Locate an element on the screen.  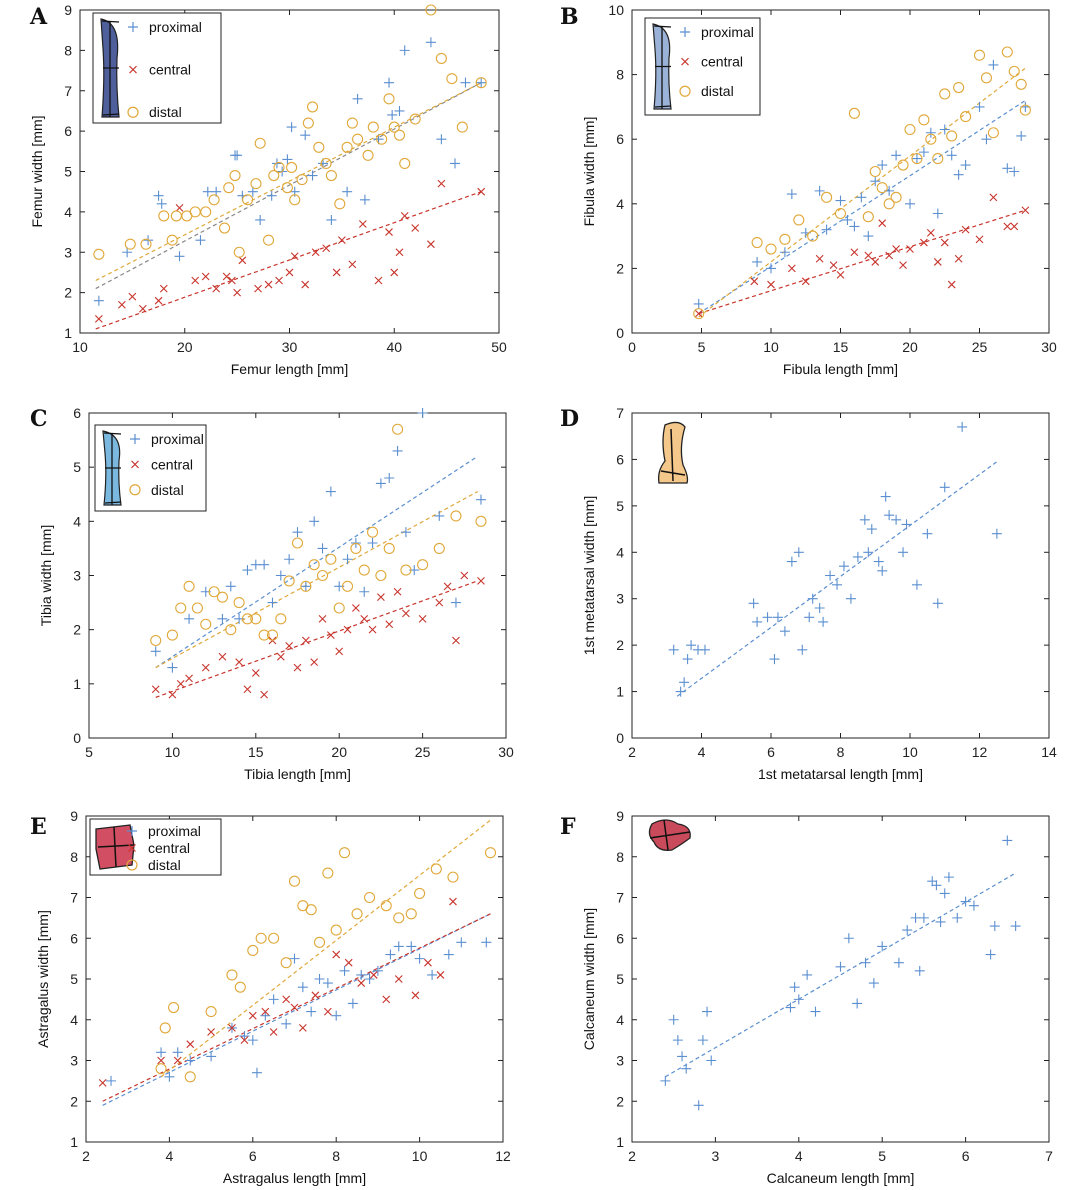
trend-line-proximal is located at coordinates (316, 562).